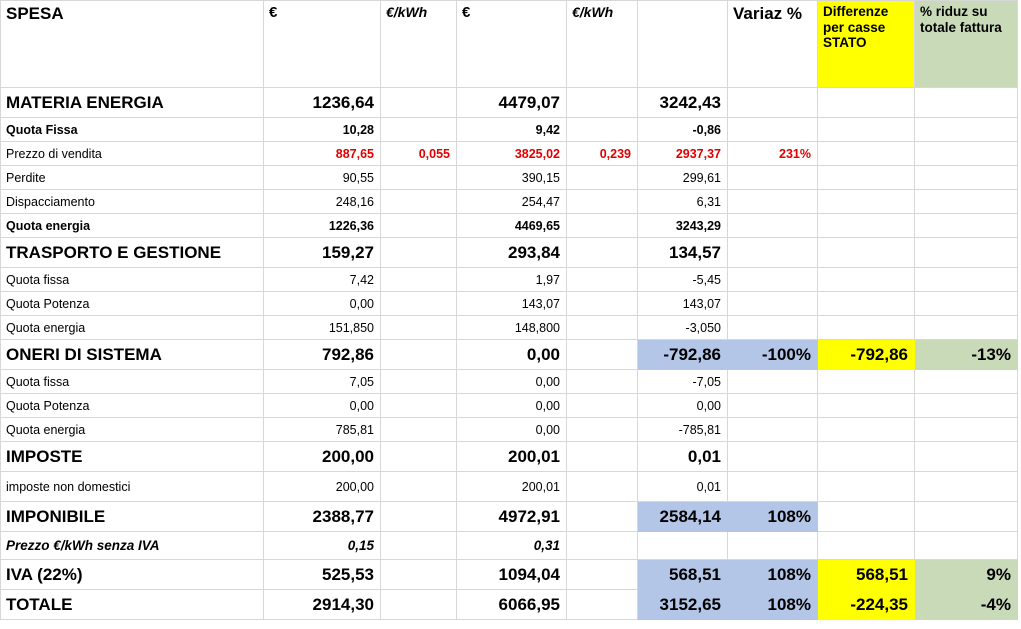 This screenshot has height=629, width=1021. Describe the element at coordinates (511, 177) in the screenshot. I see `cell-eur2: 390,15` at that location.